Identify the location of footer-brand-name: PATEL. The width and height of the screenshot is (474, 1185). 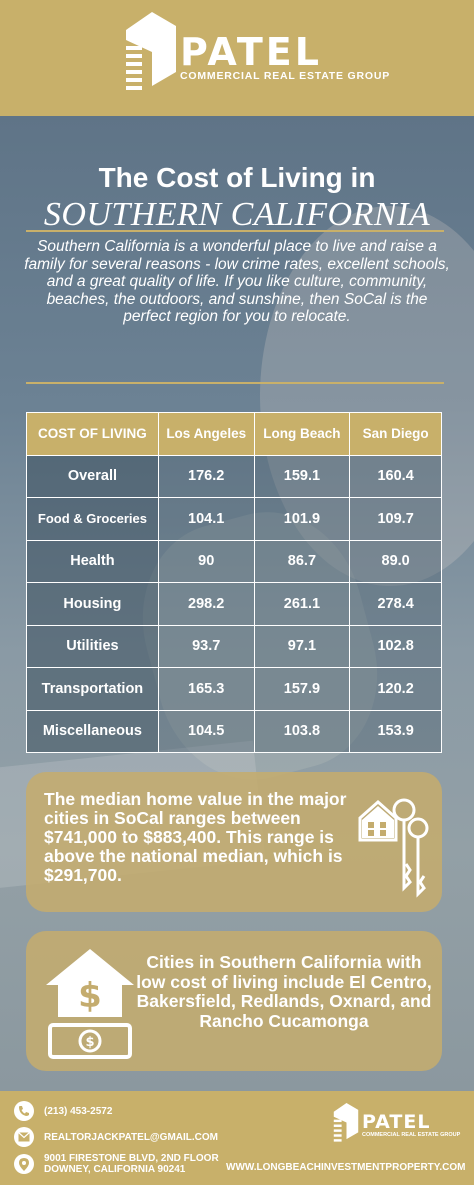
(396, 1122).